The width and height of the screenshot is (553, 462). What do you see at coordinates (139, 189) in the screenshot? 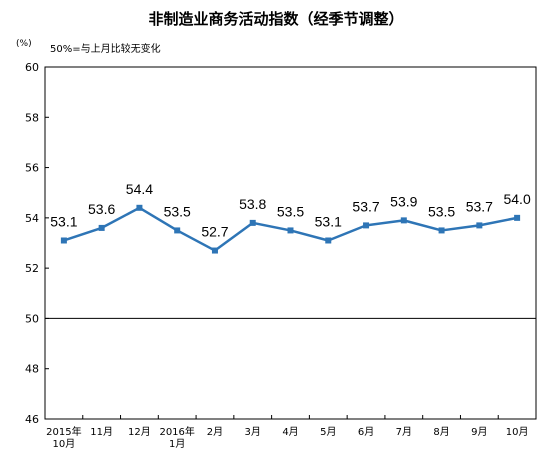
I see `data-label: 54.4` at bounding box center [139, 189].